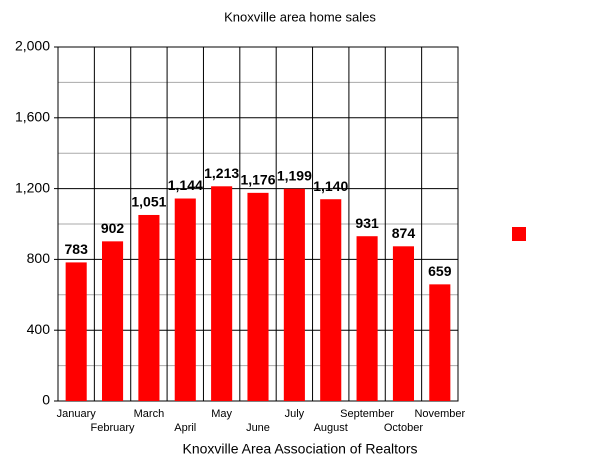 The width and height of the screenshot is (600, 463). Describe the element at coordinates (77, 249) in the screenshot. I see `value-label: 783` at that location.